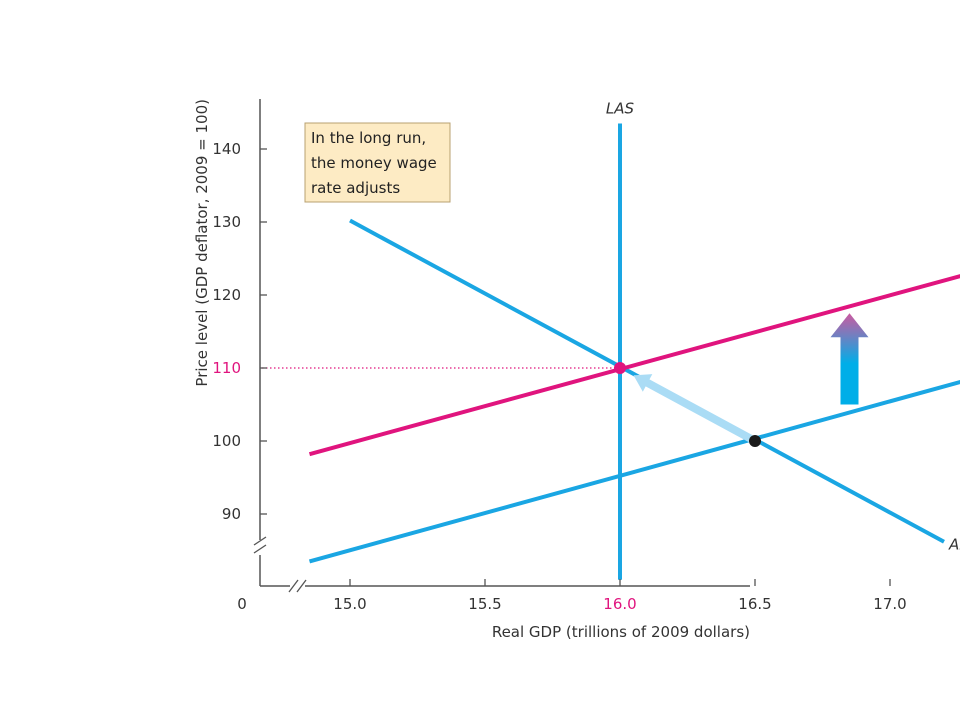  I want to click on y-tick-label: 130, so click(226, 222).